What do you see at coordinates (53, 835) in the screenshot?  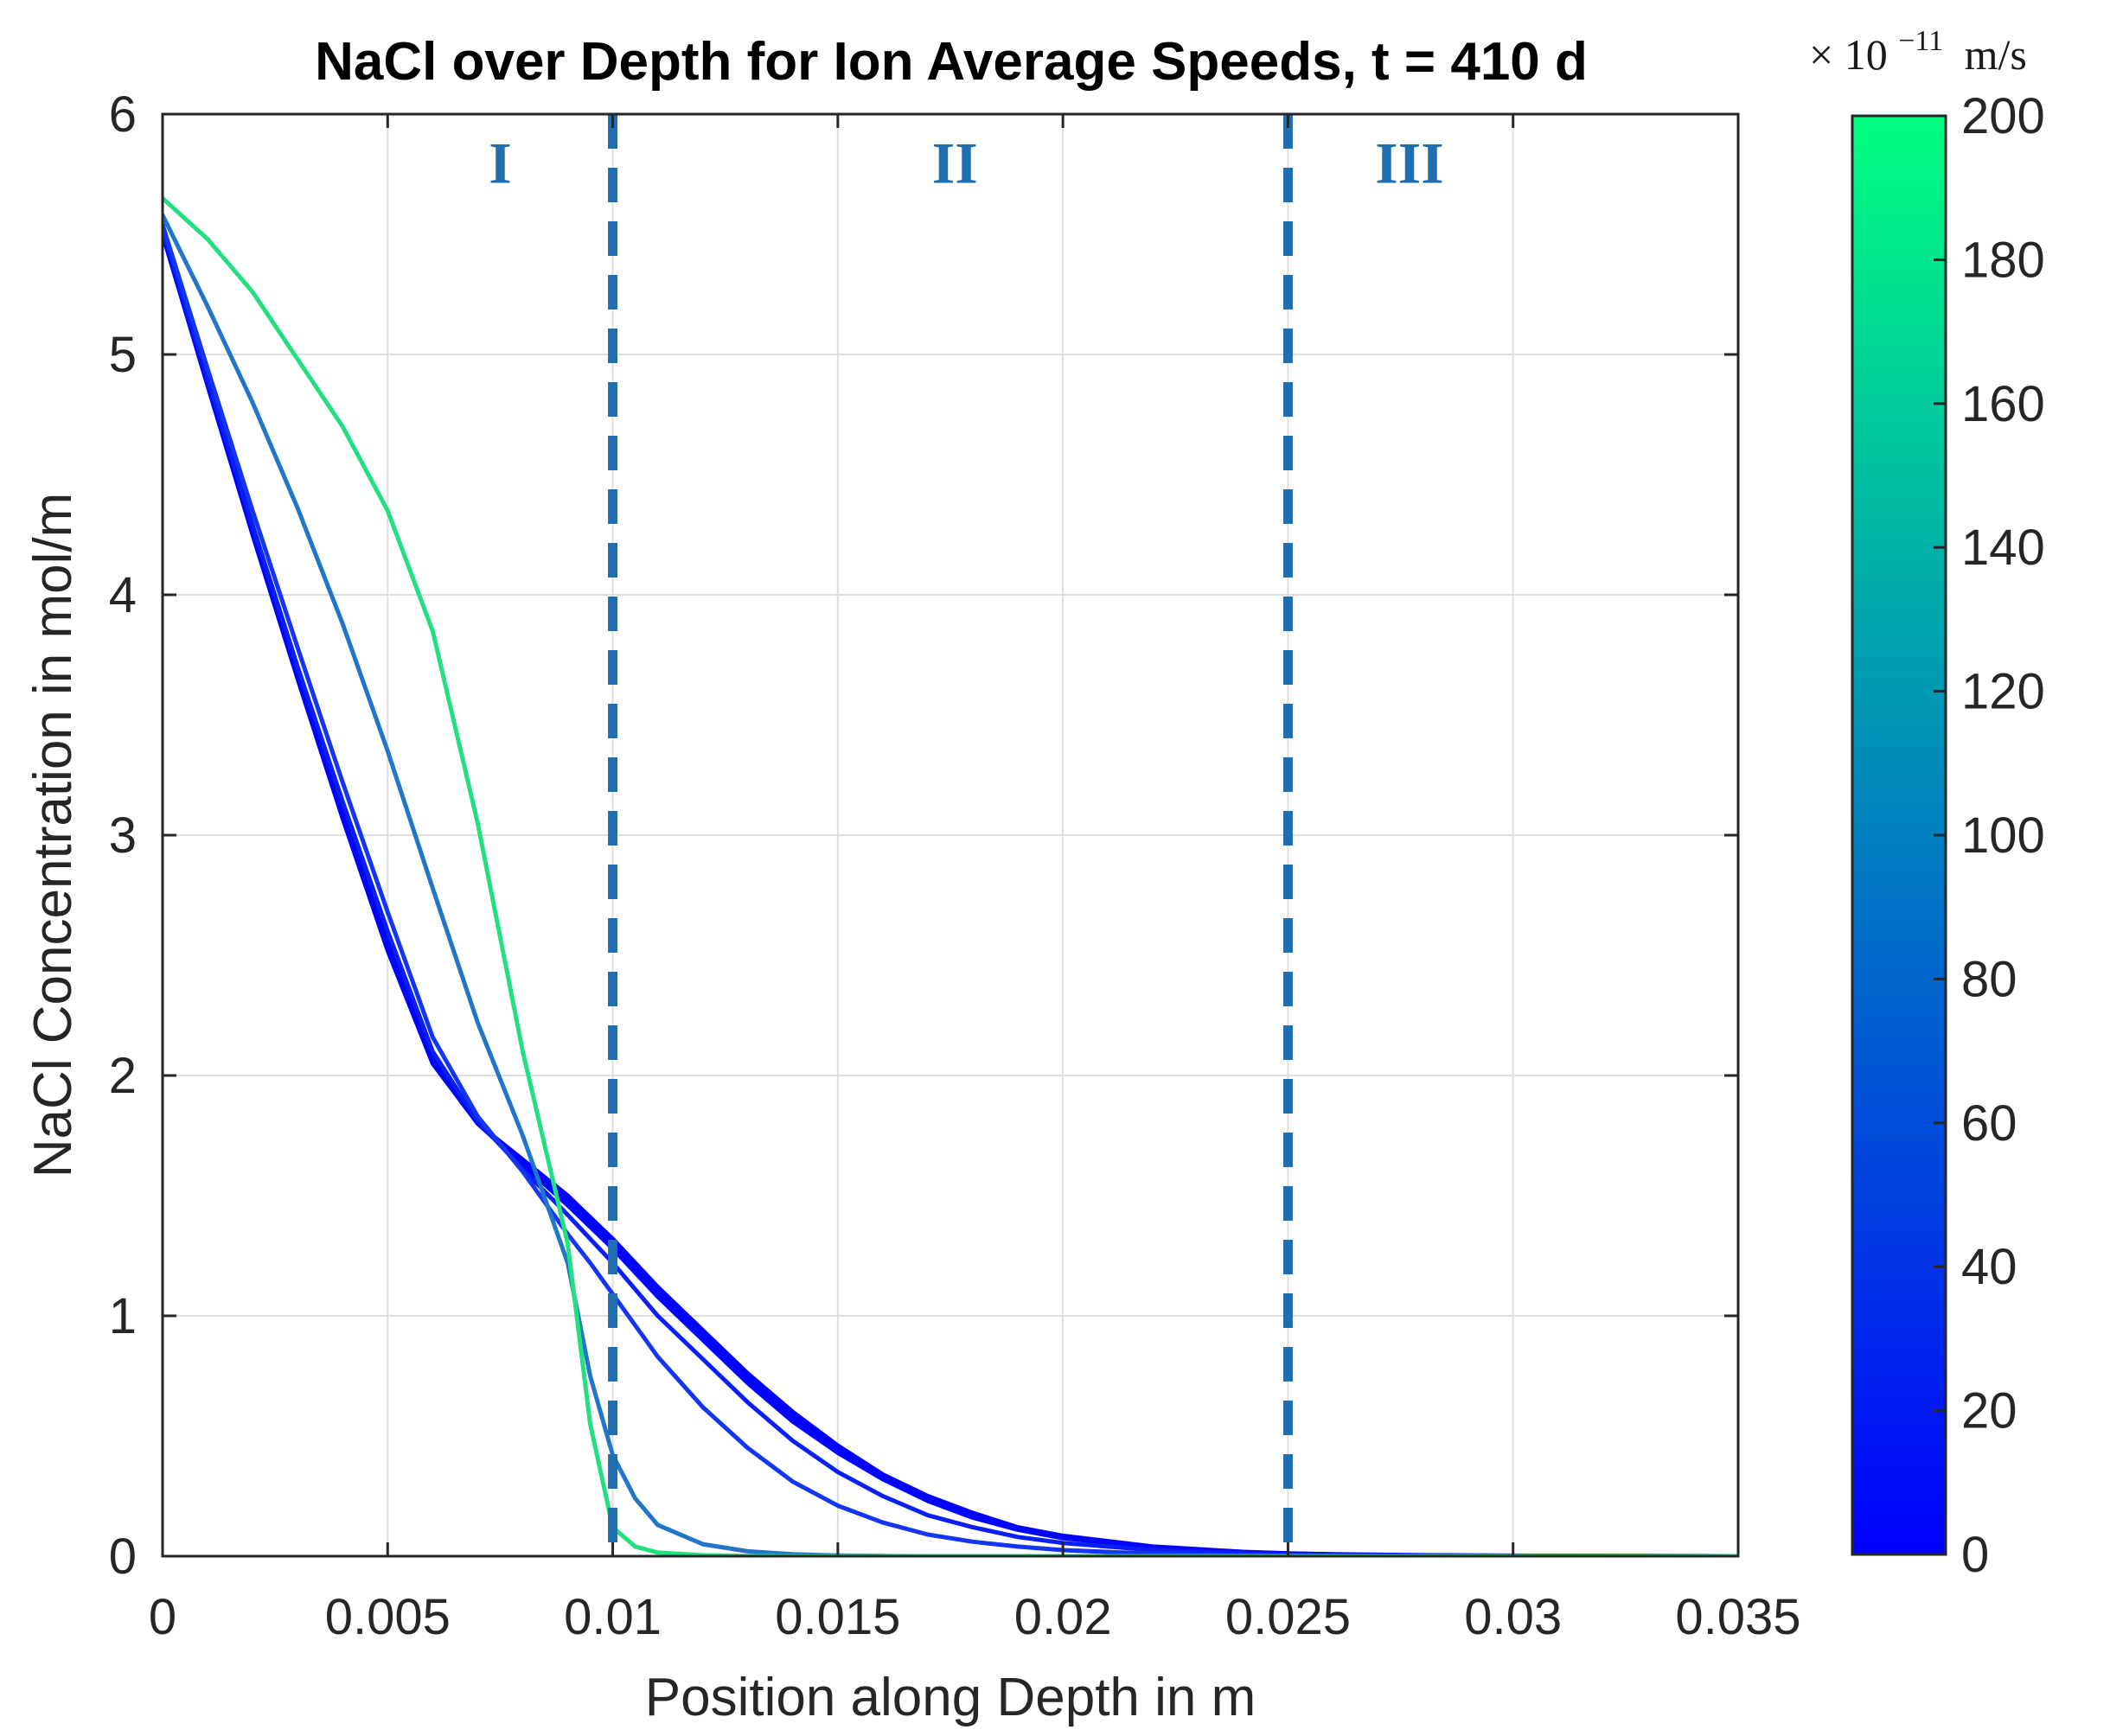 I see `y-axis-label: NaCl Concentration in mol/m` at bounding box center [53, 835].